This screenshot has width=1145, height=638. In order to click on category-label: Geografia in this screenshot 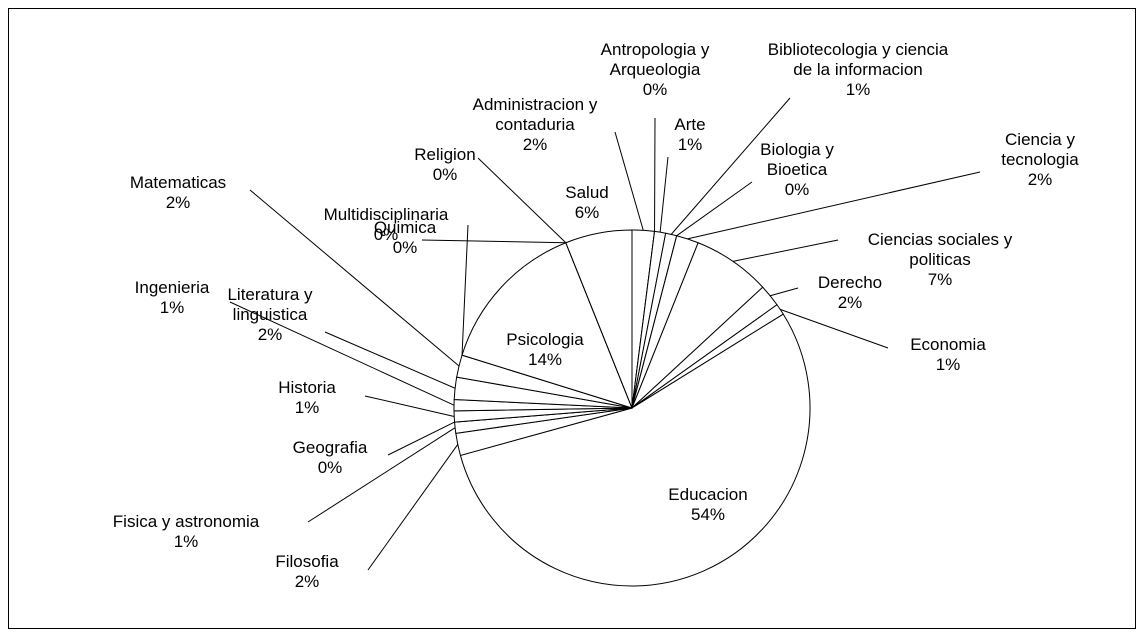, I will do `click(330, 447)`.